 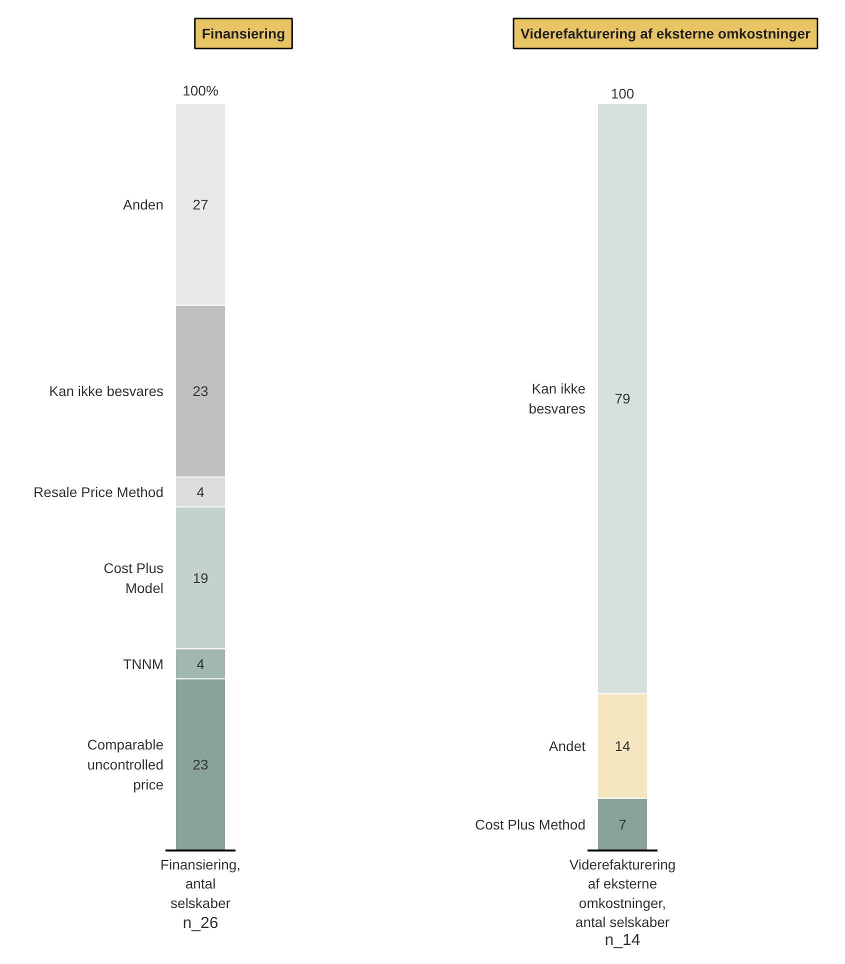 I want to click on x-tick-label: Finansiering, antal selskaber, so click(x=200, y=883).